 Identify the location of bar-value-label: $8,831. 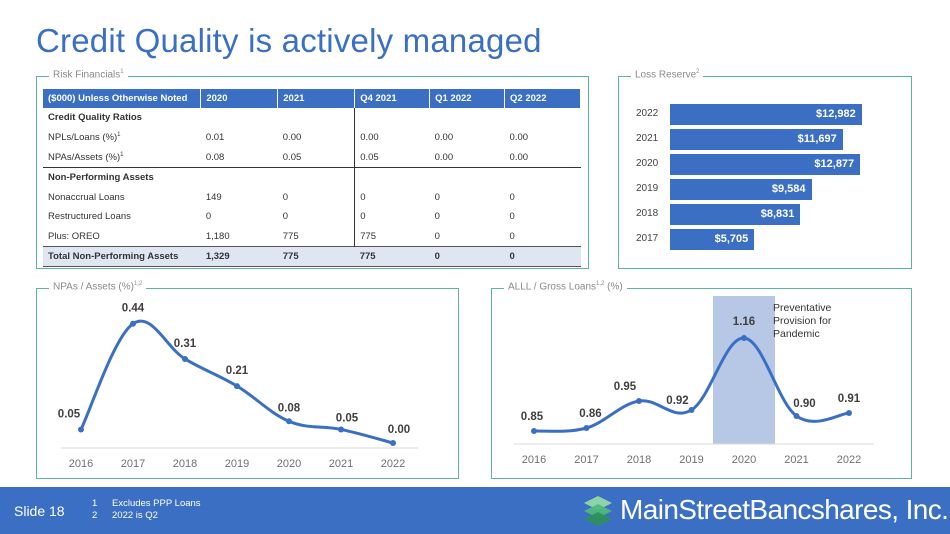
(777, 214).